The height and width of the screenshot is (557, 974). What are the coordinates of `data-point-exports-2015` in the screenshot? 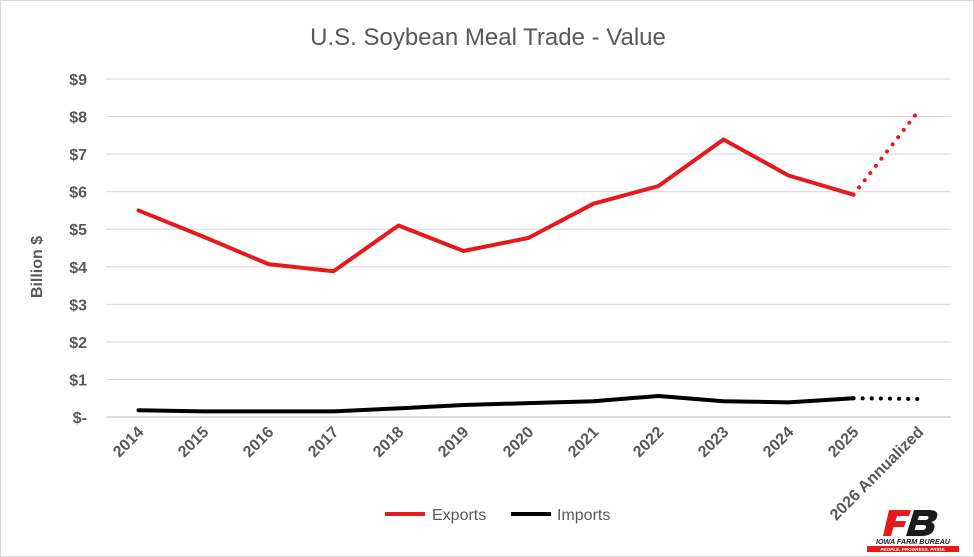 It's located at (204, 237).